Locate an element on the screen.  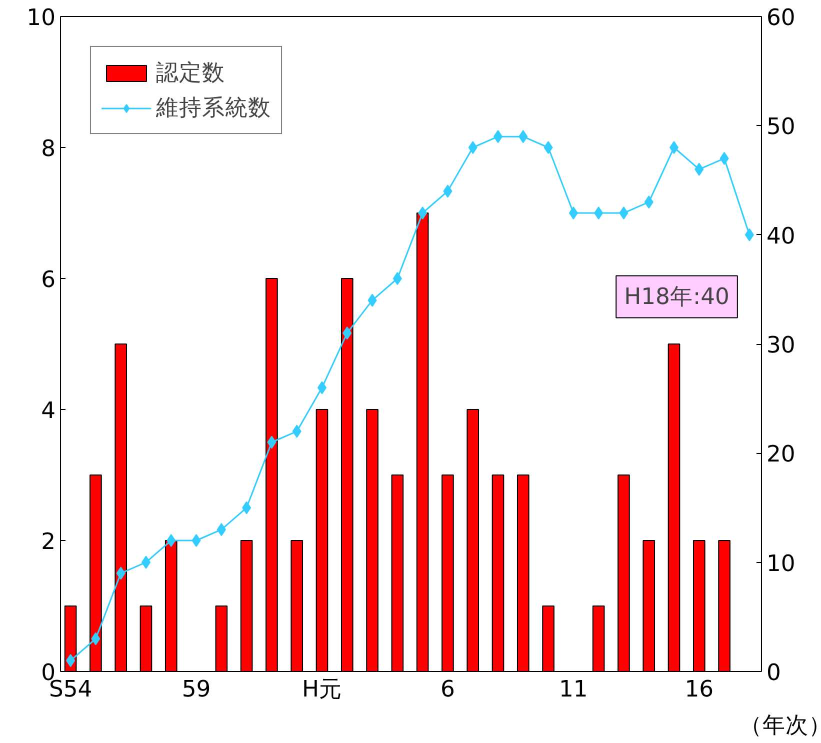
x-tick-label: 6 is located at coordinates (447, 689).